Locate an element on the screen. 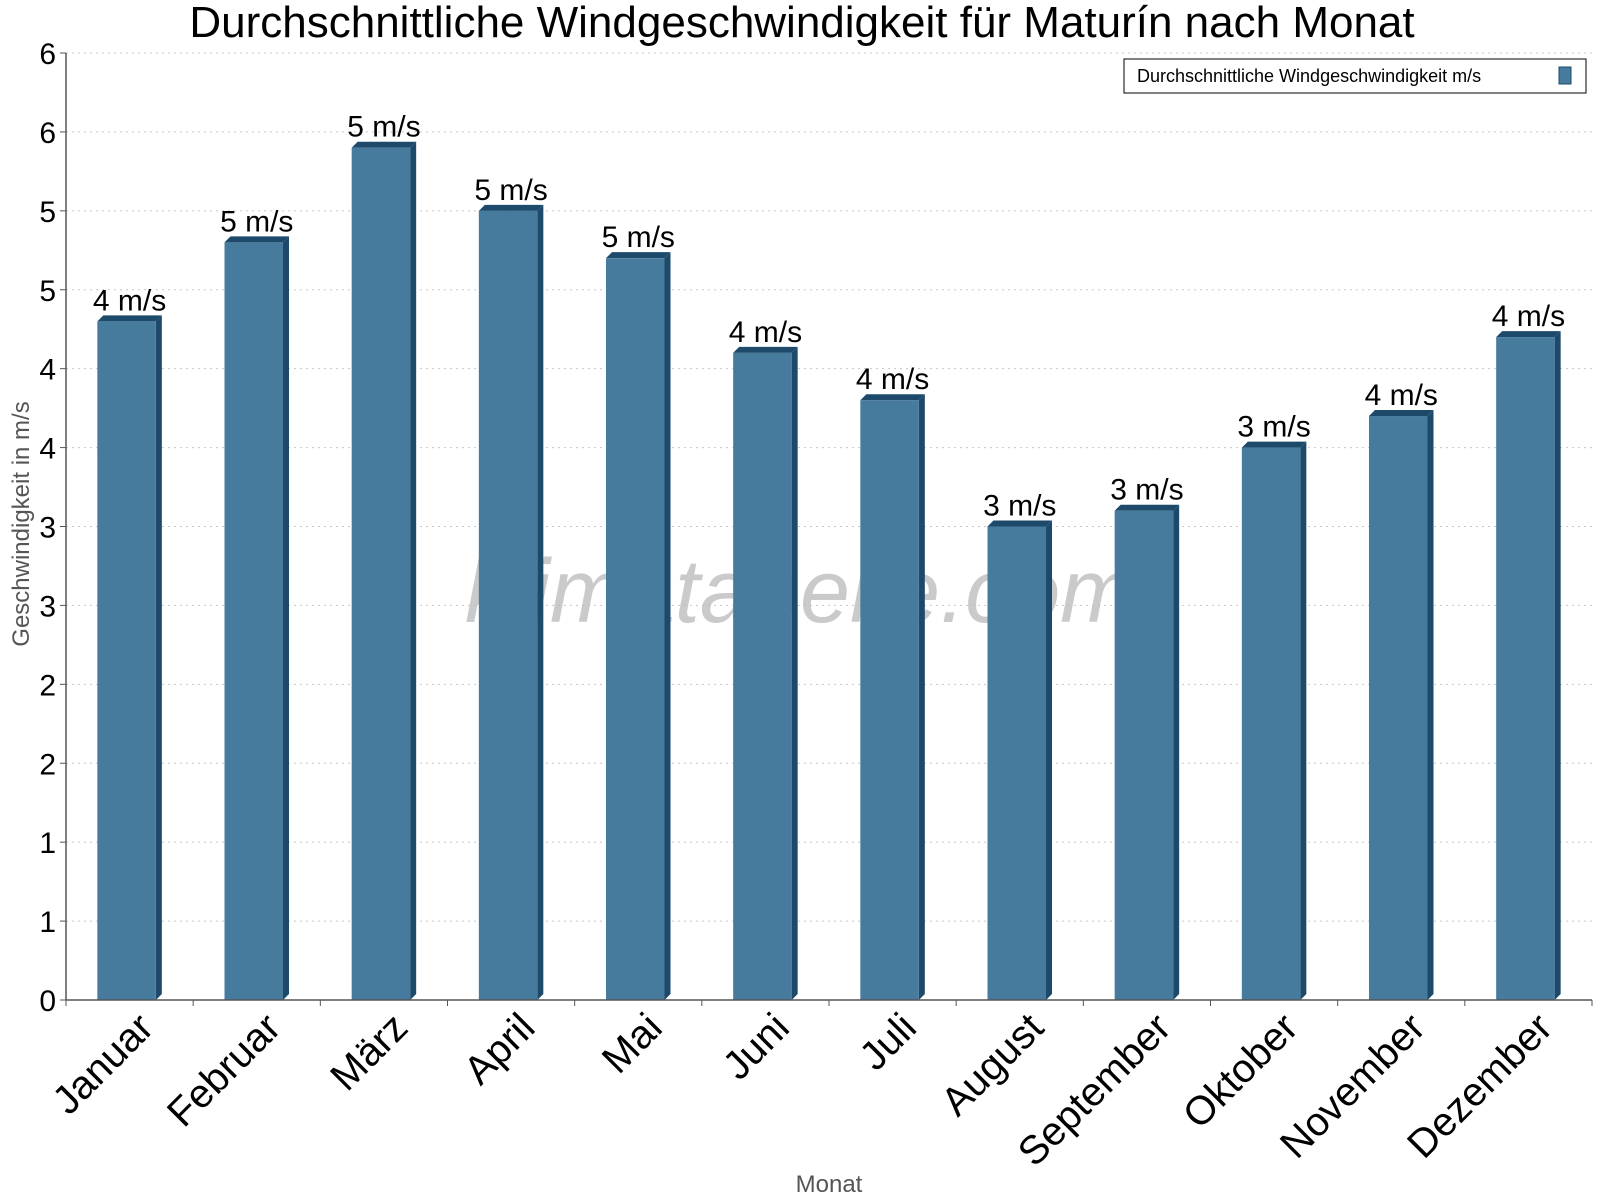 Image resolution: width=1600 pixels, height=1200 pixels. x-tick-label: Februar is located at coordinates (224, 1070).